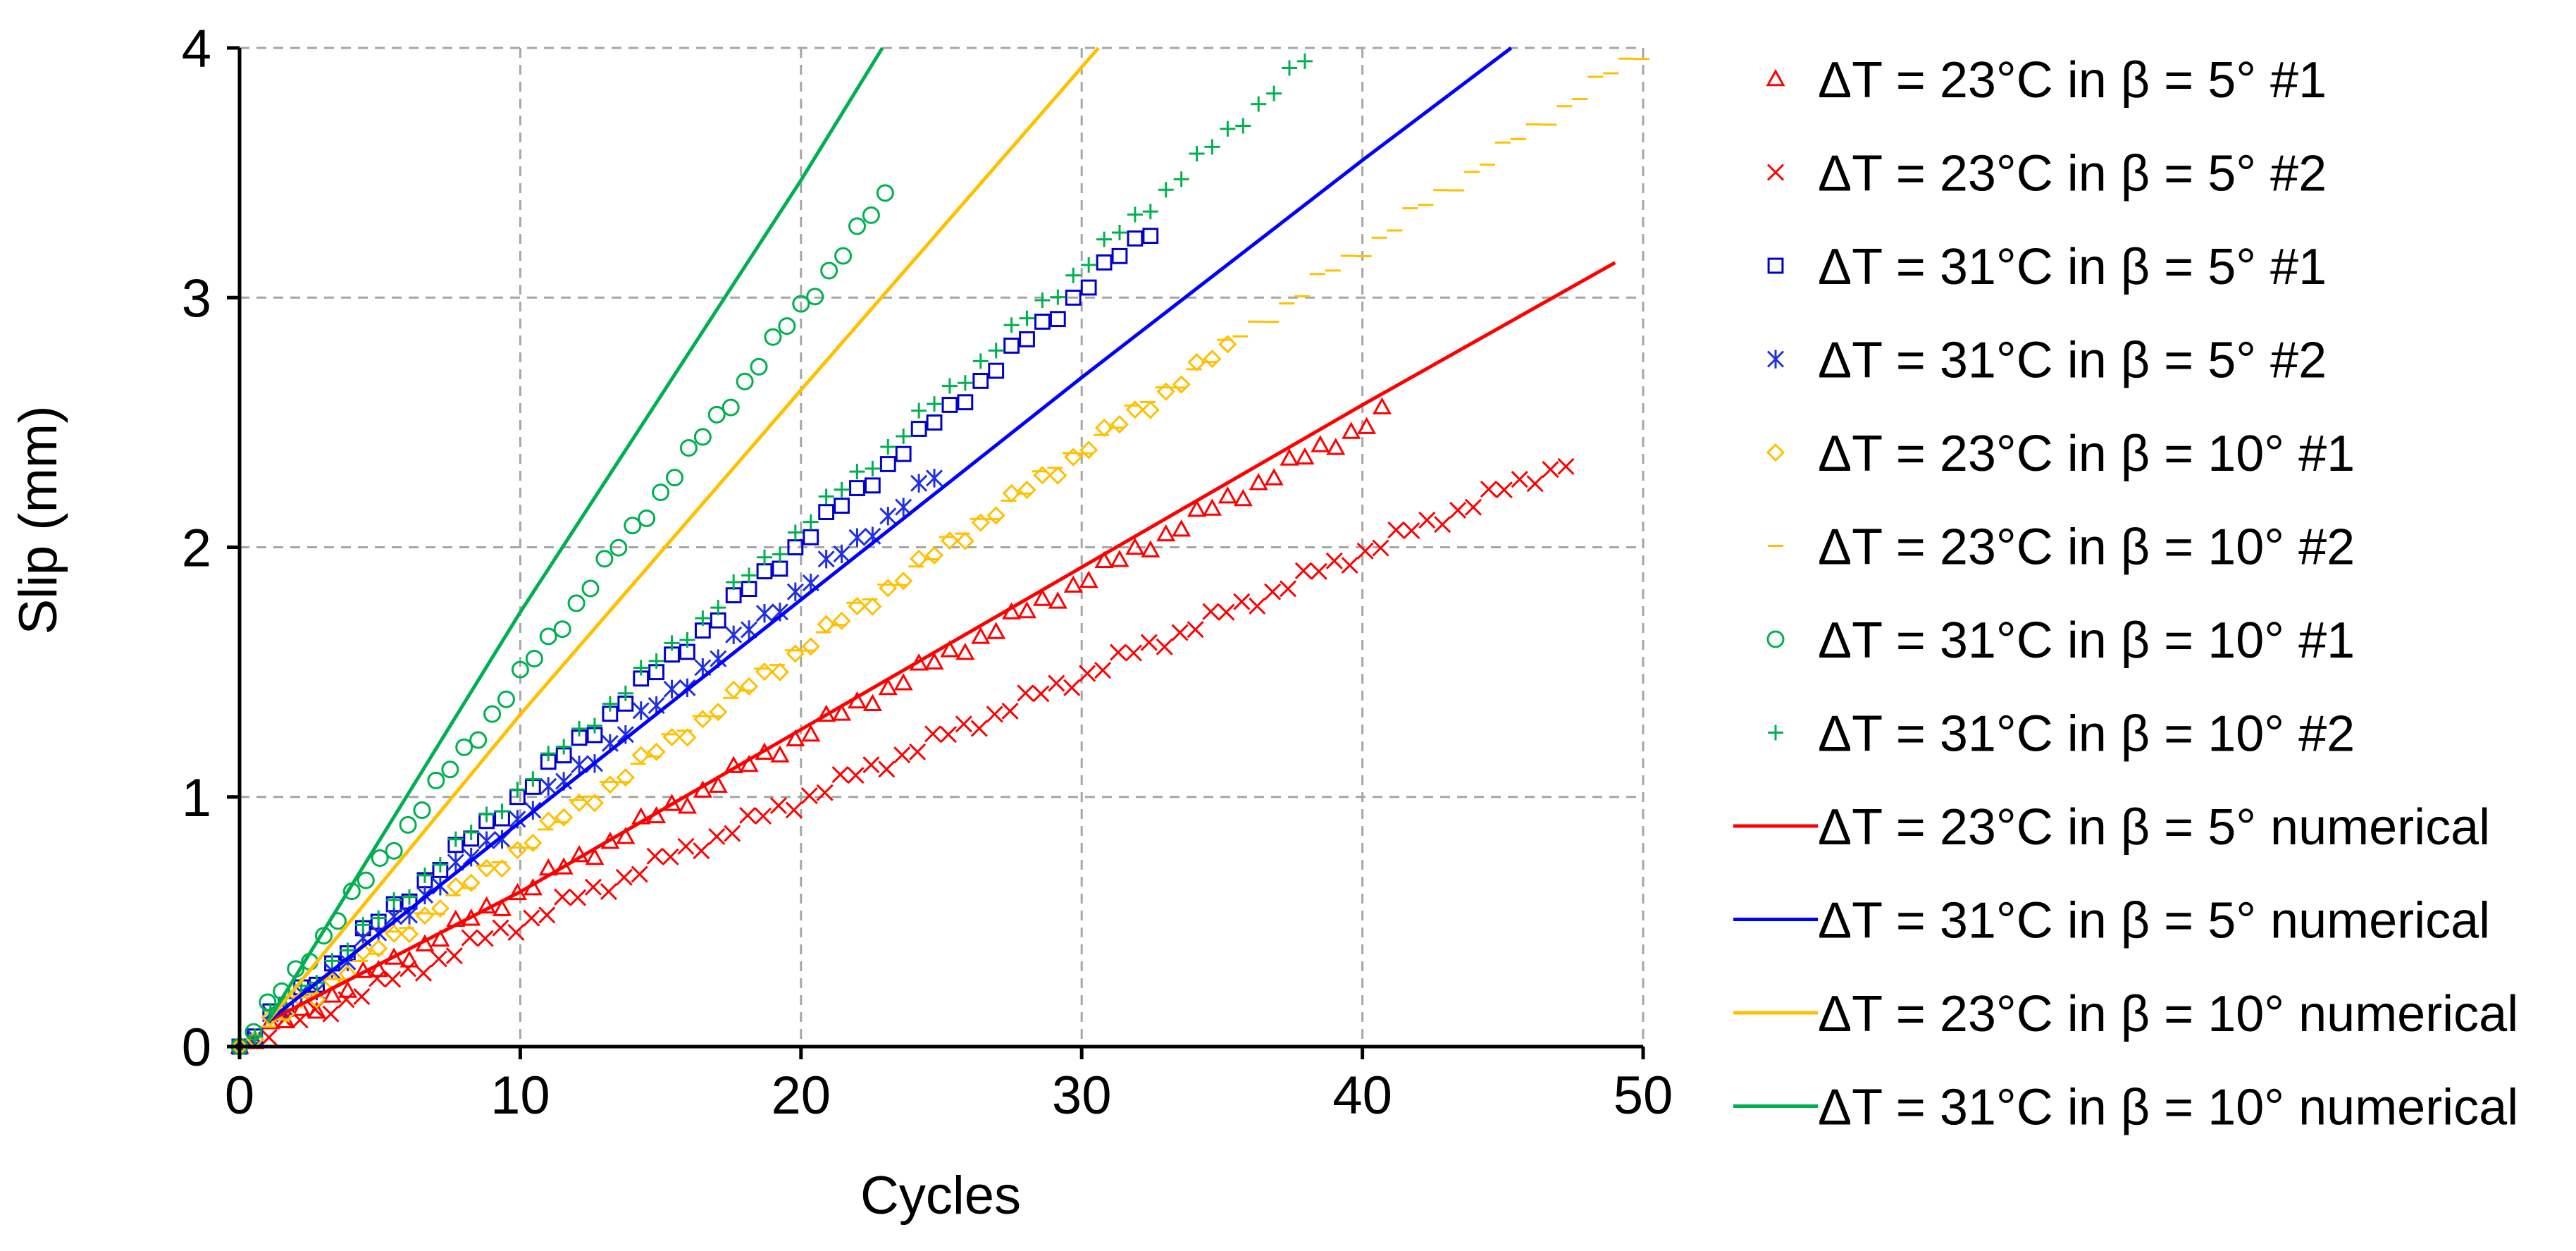  I want to click on legend-label: ΔT = 23°C in β = 10° #1, so click(2086, 454).